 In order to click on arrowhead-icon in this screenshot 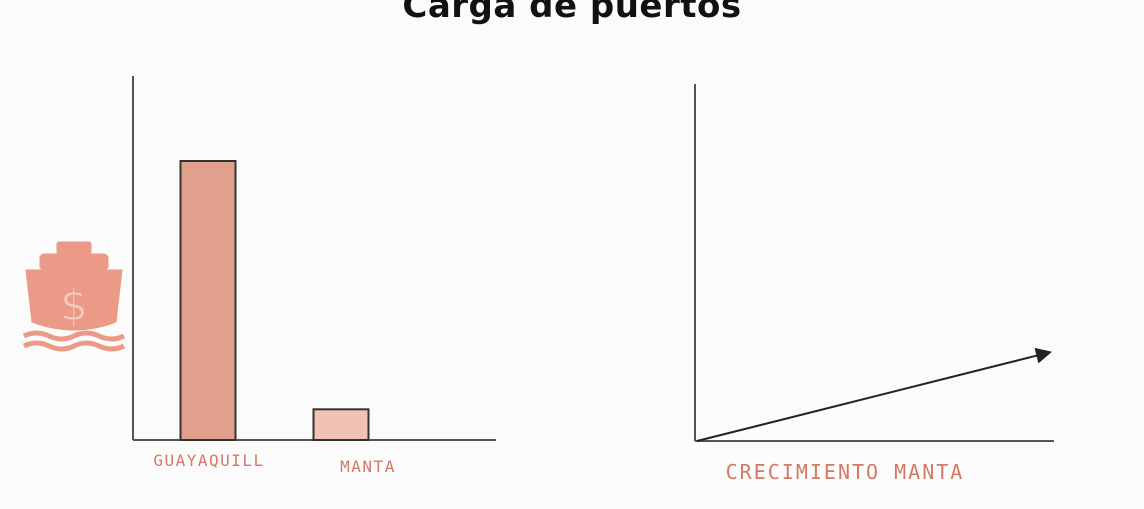, I will do `click(1043, 355)`.